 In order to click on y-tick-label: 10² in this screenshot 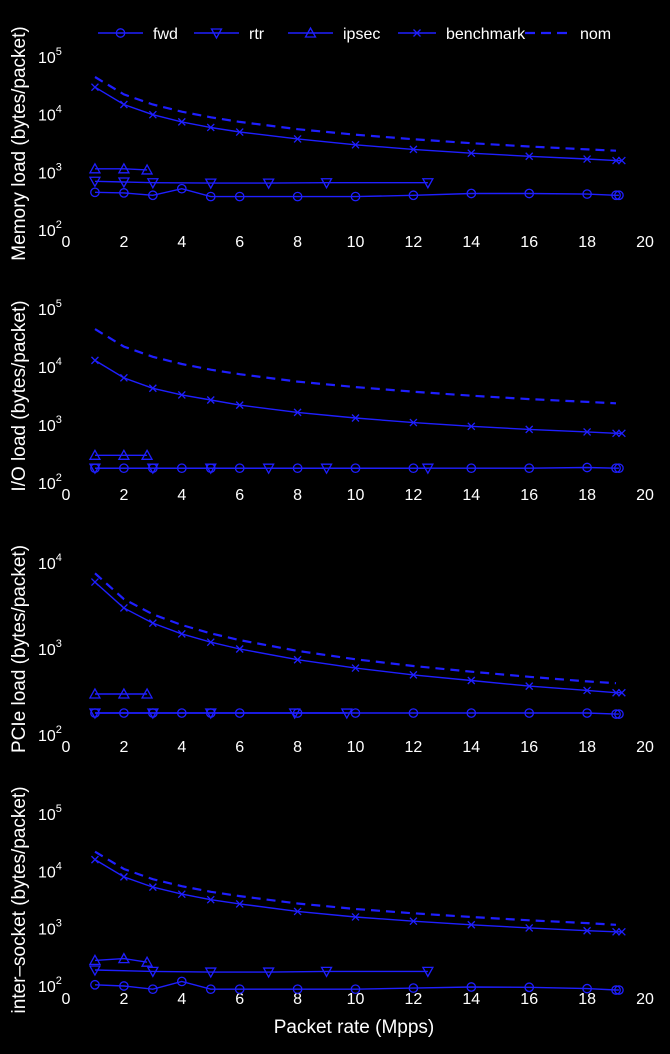, I will do `click(50, 734)`.